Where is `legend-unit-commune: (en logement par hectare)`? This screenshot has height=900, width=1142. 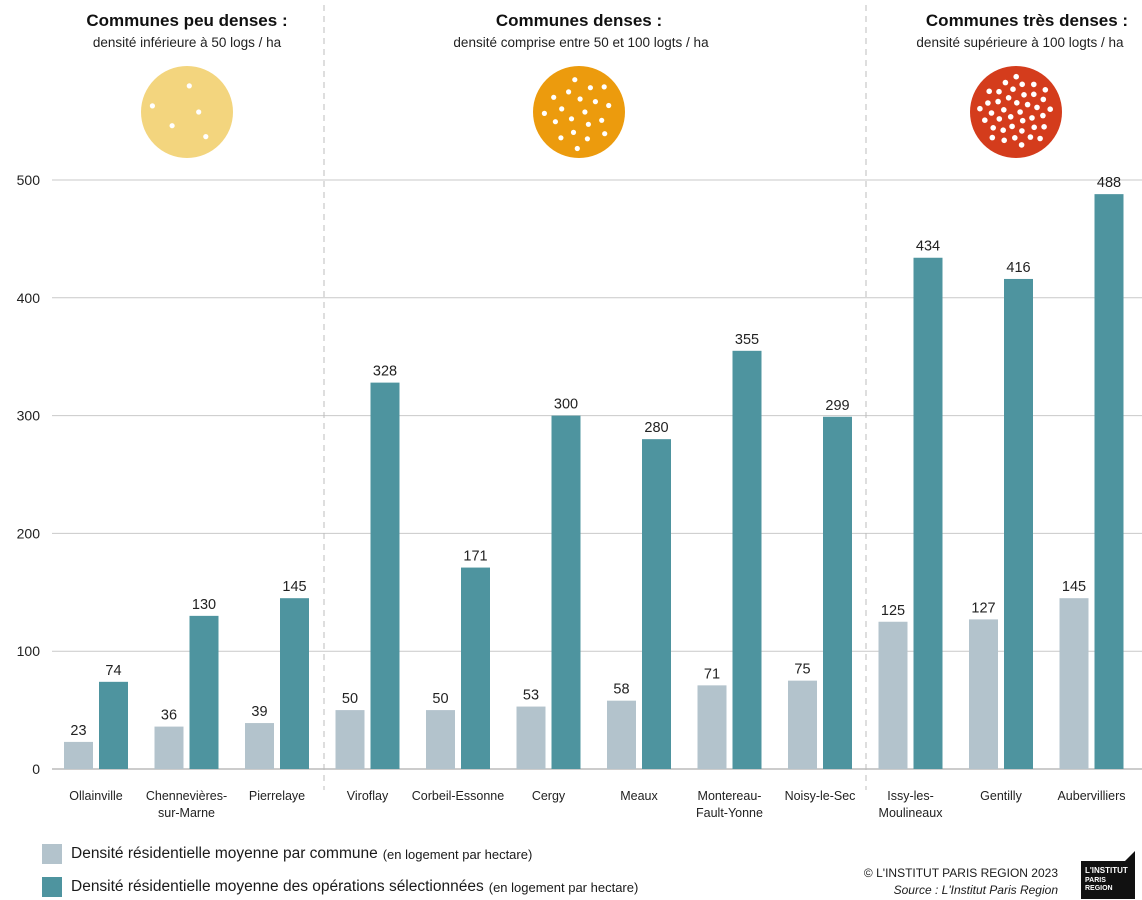
legend-unit-commune: (en logement par hectare) is located at coordinates (457, 854).